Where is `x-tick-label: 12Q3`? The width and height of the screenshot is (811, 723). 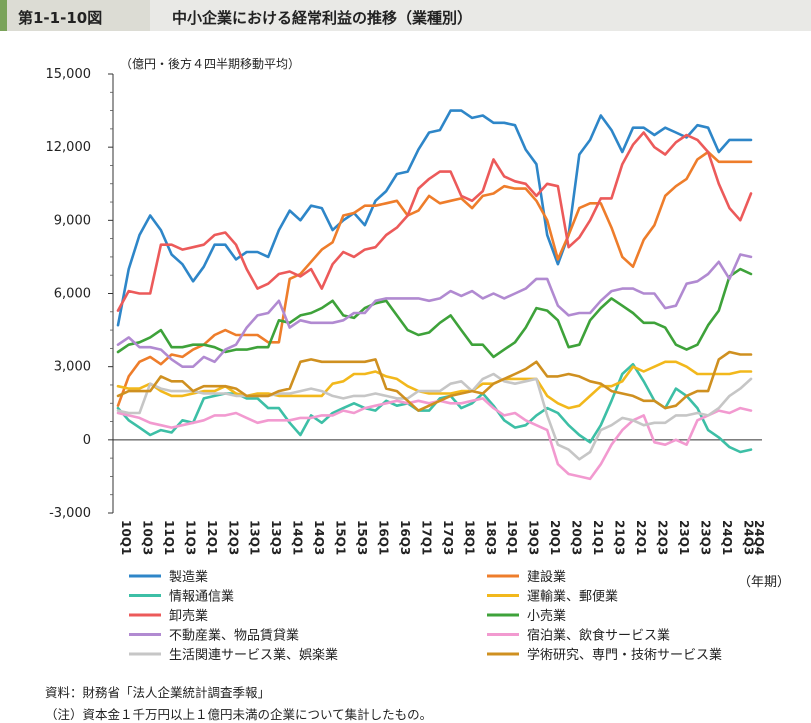
x-tick-label: 12Q3 is located at coordinates (233, 537).